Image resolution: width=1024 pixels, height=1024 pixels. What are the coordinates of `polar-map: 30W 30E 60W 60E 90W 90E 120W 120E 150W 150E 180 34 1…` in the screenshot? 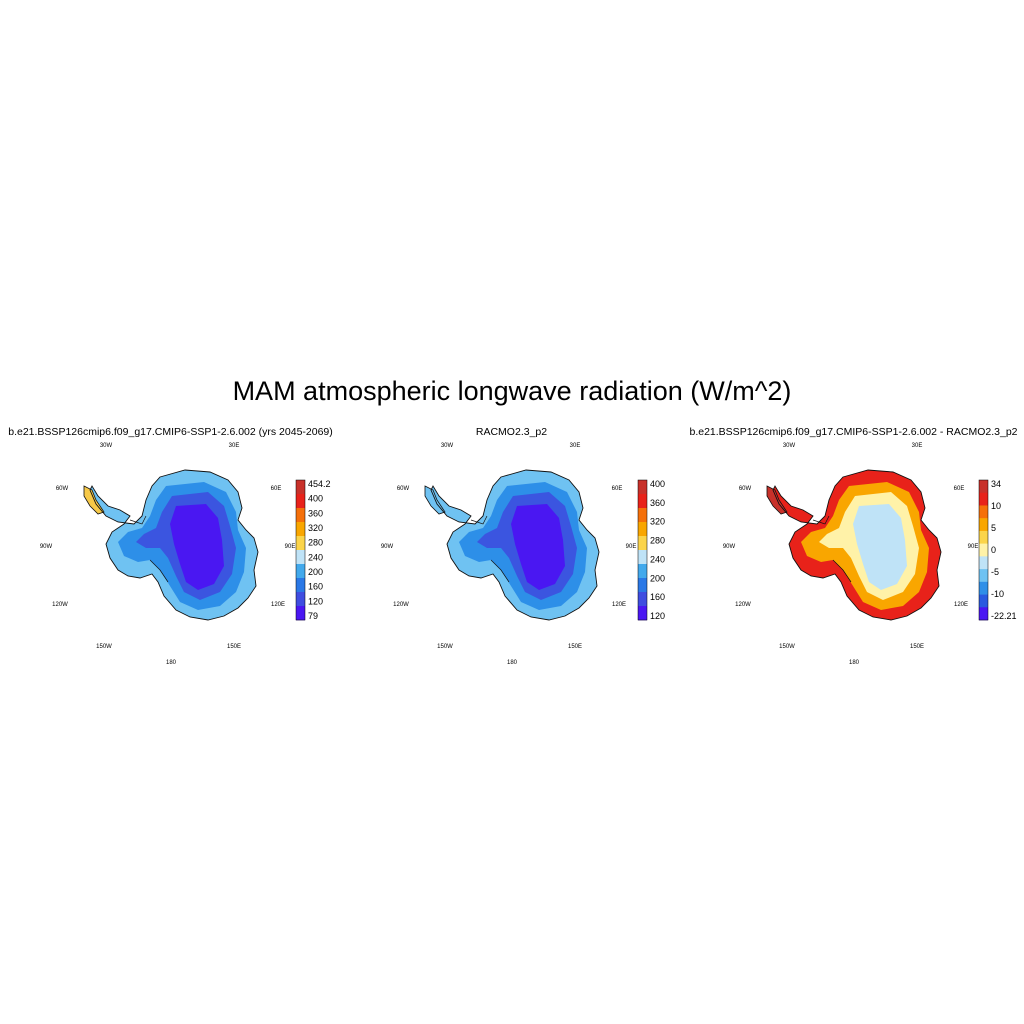 It's located at (870, 554).